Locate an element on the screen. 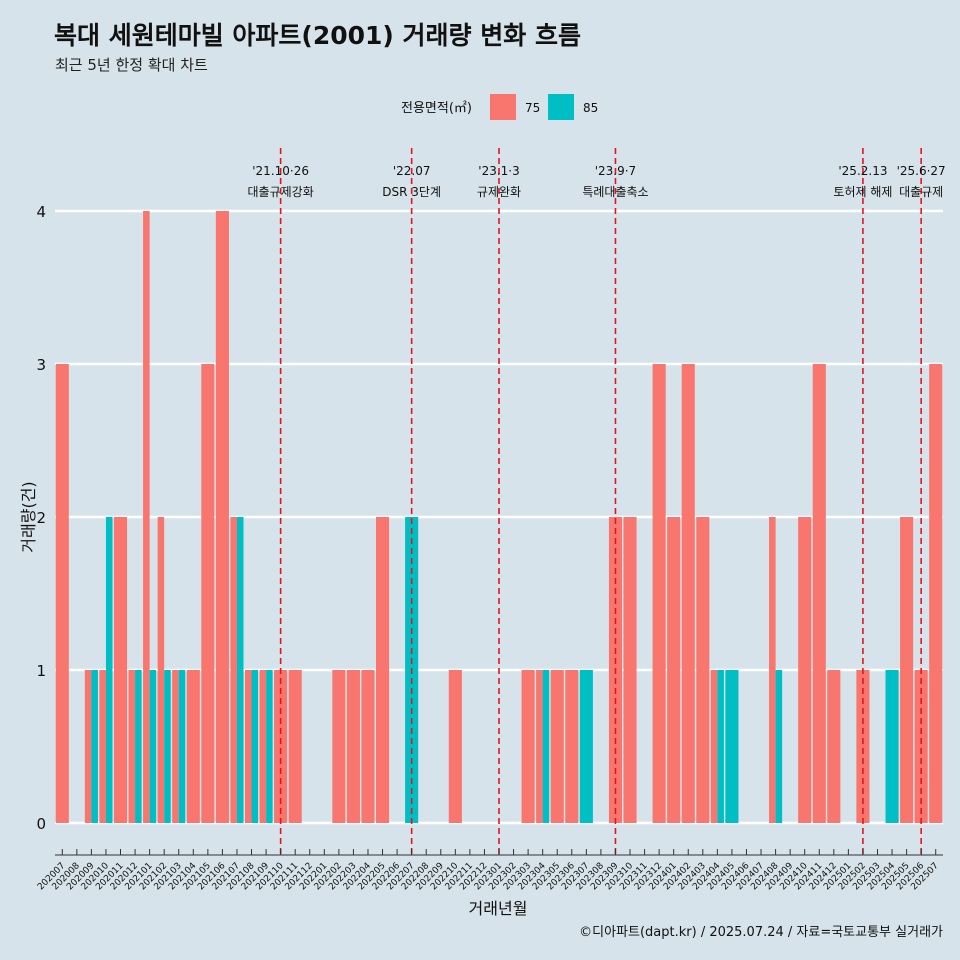  y-tick-label: 1 is located at coordinates (41, 671).